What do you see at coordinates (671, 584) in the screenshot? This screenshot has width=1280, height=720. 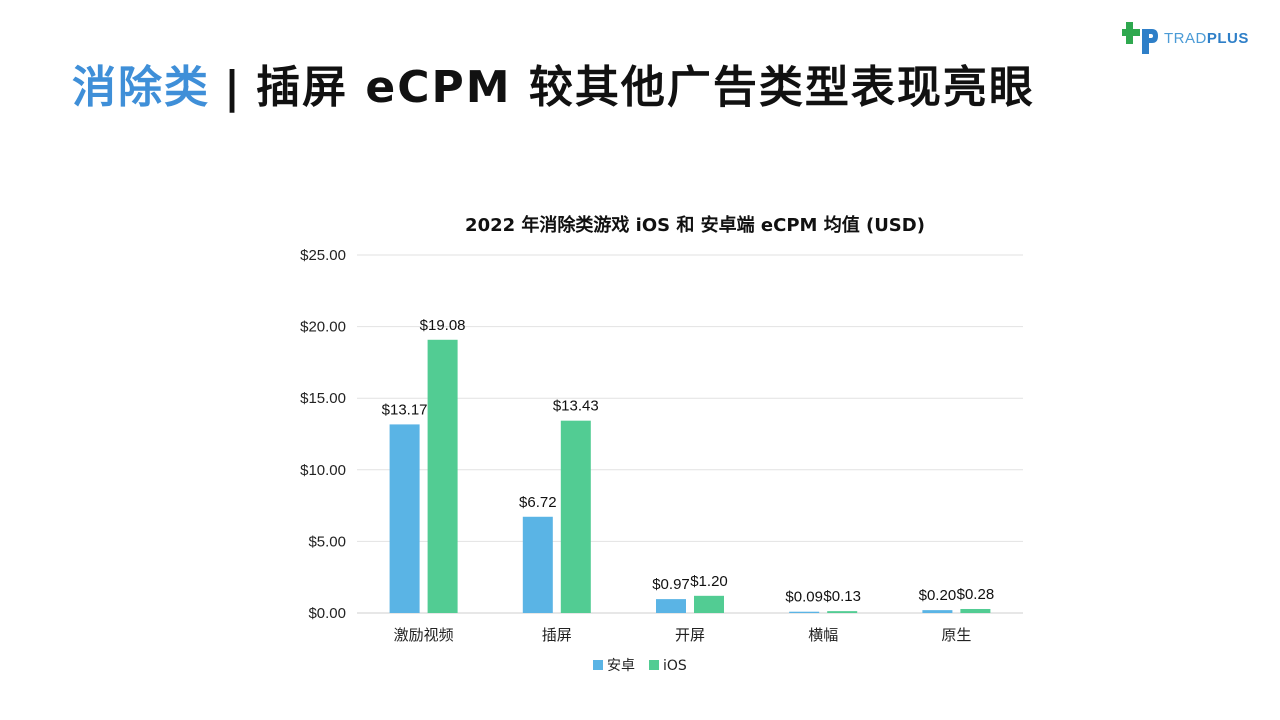 I see `data-label: $0.97` at bounding box center [671, 584].